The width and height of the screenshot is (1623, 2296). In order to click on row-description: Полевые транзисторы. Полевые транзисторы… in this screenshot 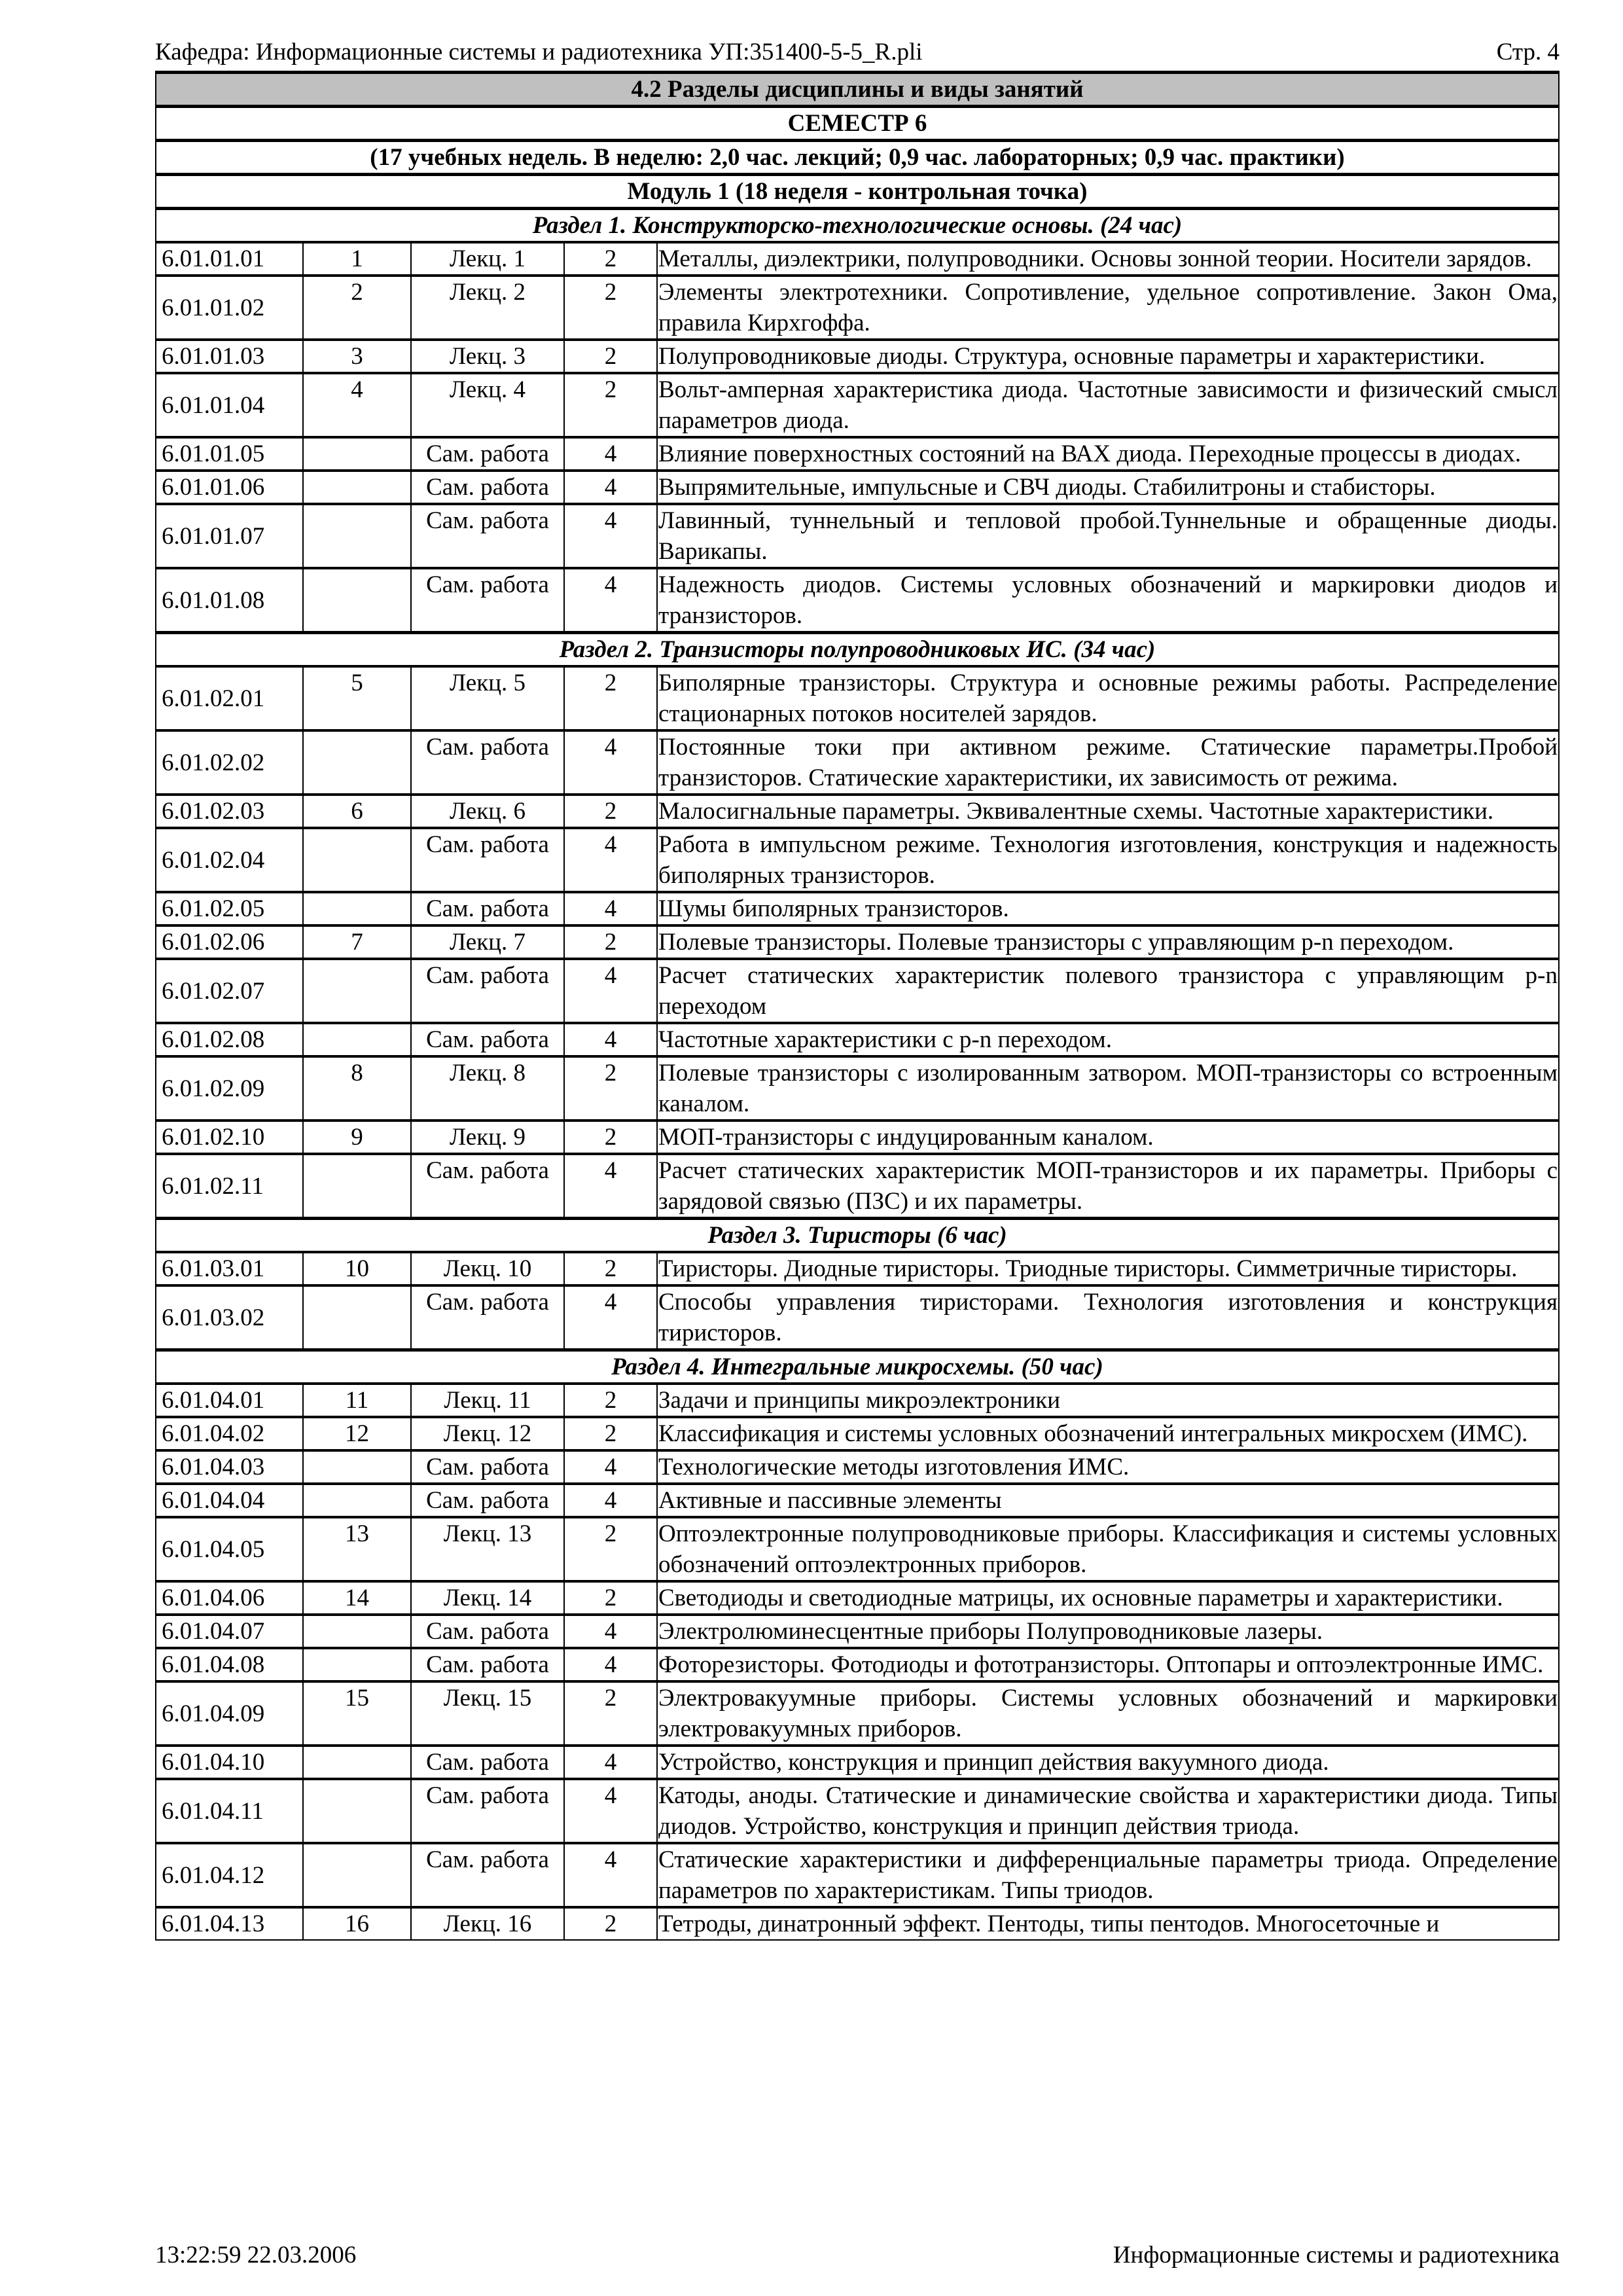, I will do `click(1108, 942)`.